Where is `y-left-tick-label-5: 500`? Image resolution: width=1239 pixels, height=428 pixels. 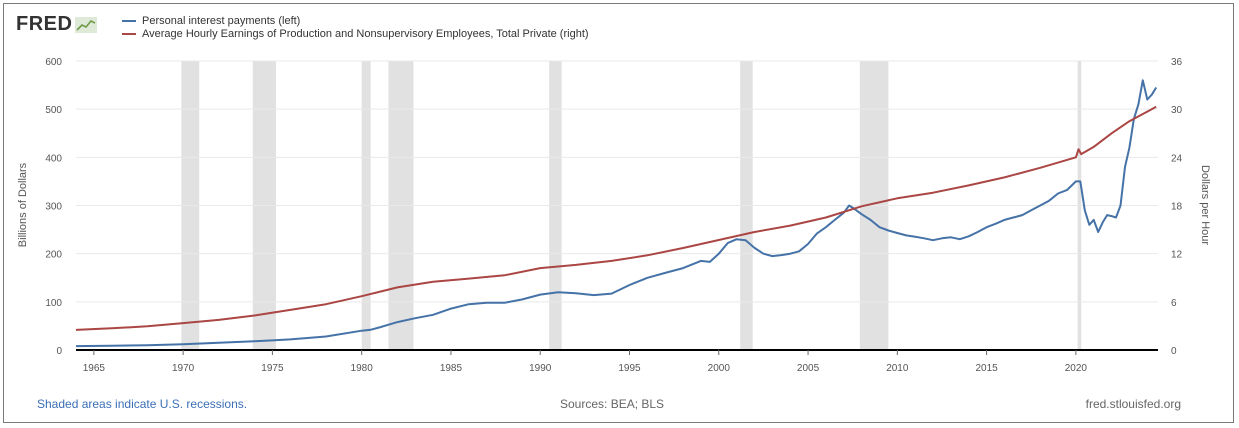 y-left-tick-label-5: 500 is located at coordinates (53, 110).